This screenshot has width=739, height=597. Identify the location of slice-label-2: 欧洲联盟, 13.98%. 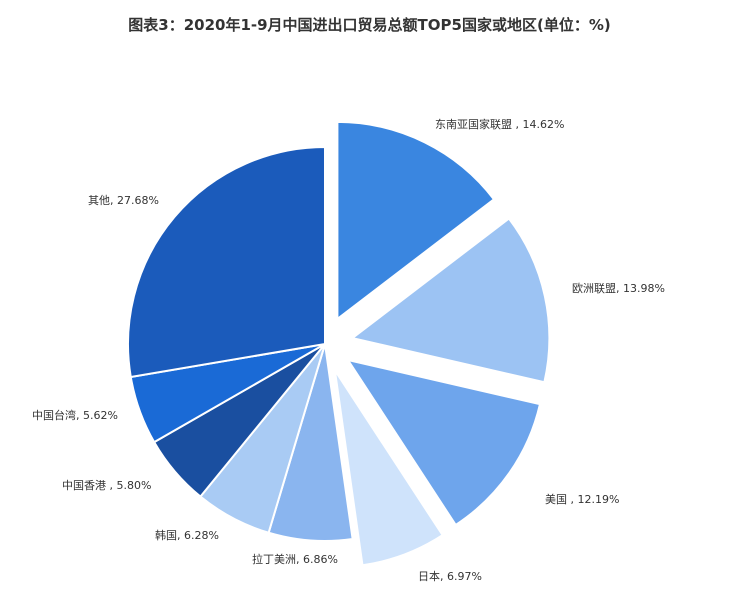
(618, 288).